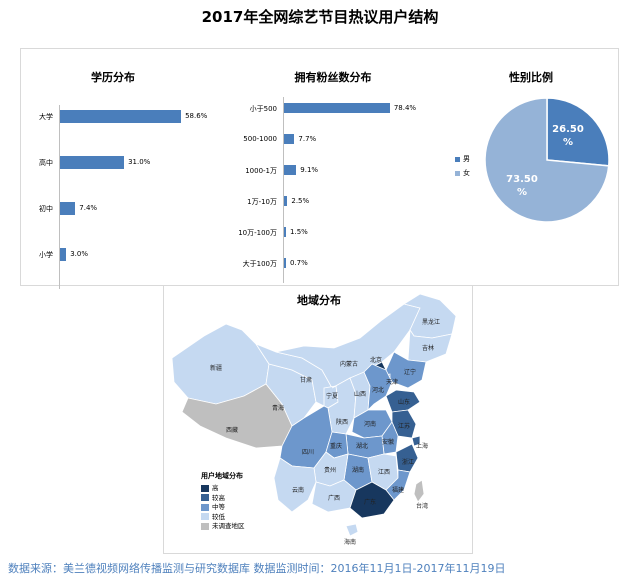 The height and width of the screenshot is (584, 640). What do you see at coordinates (370, 424) in the screenshot?
I see `label-henan: 河南` at bounding box center [370, 424].